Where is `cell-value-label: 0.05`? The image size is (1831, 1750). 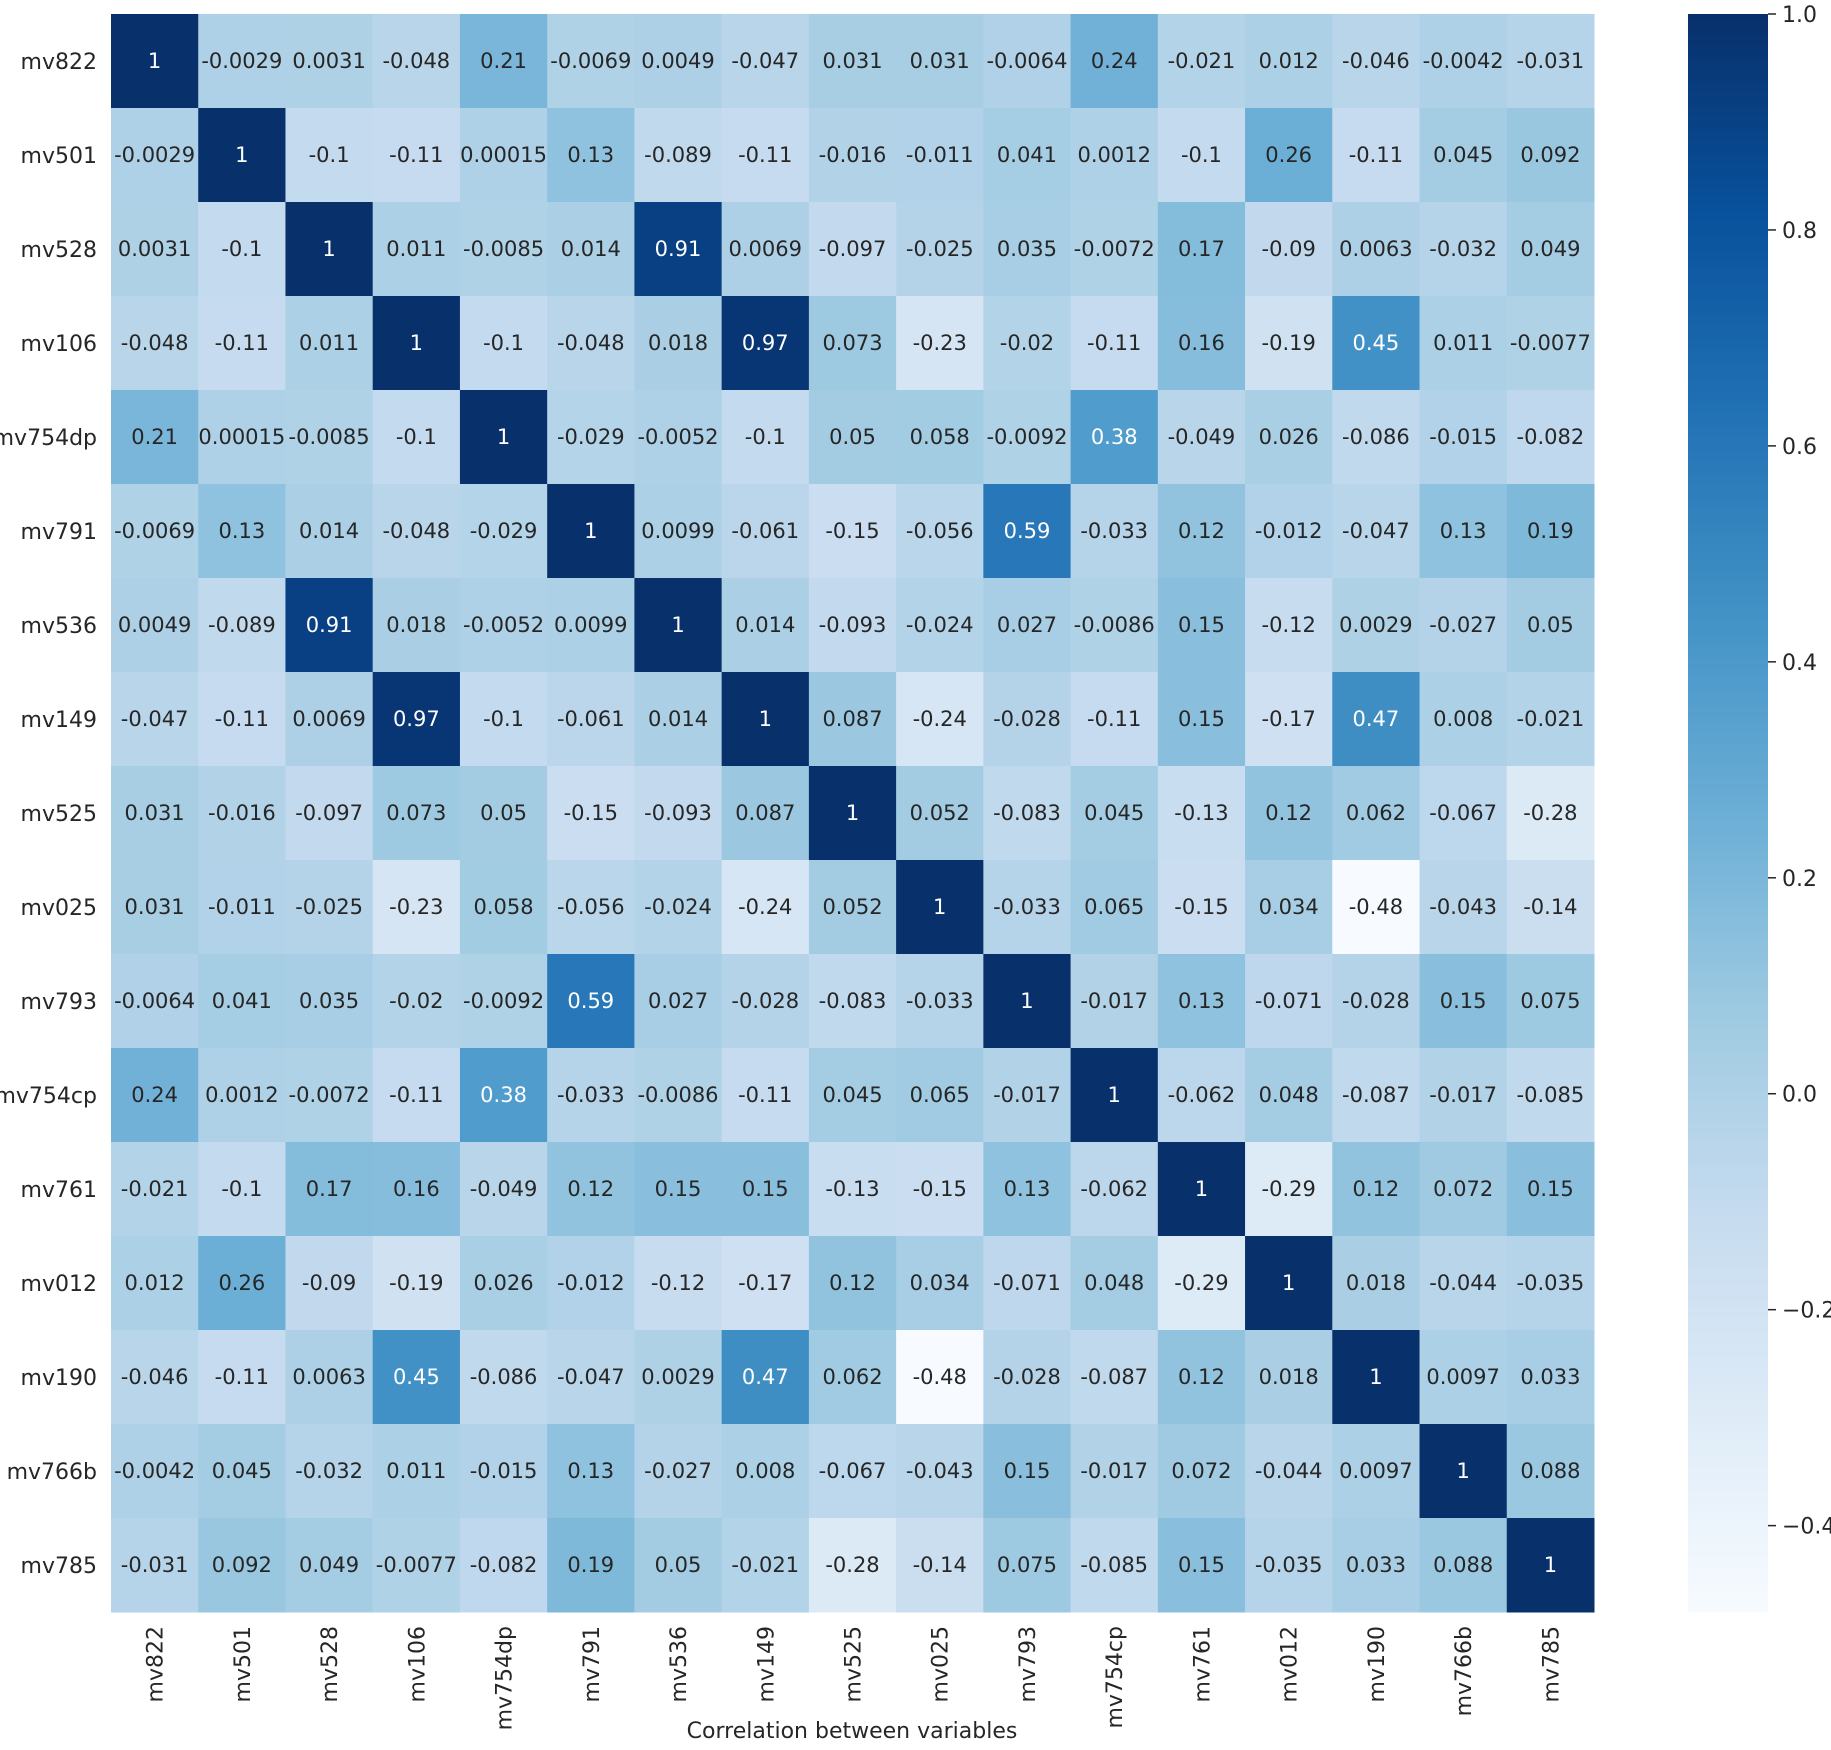
cell-value-label: 0.05 is located at coordinates (678, 1565).